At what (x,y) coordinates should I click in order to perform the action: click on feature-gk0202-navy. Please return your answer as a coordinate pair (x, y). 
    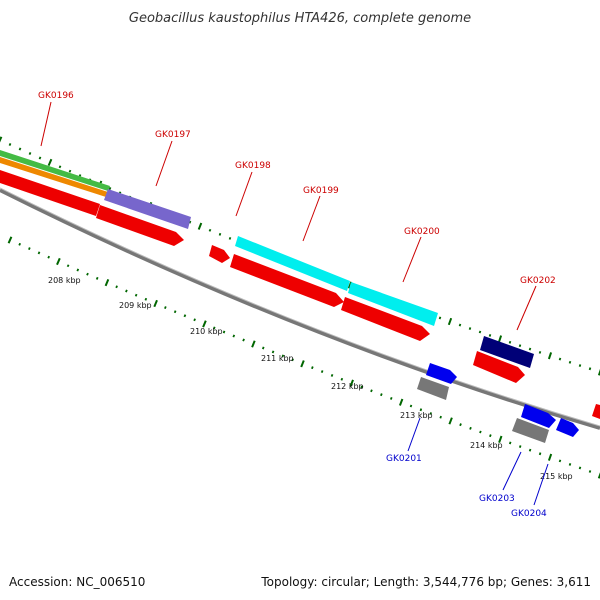
    Looking at the image, I should click on (507, 352).